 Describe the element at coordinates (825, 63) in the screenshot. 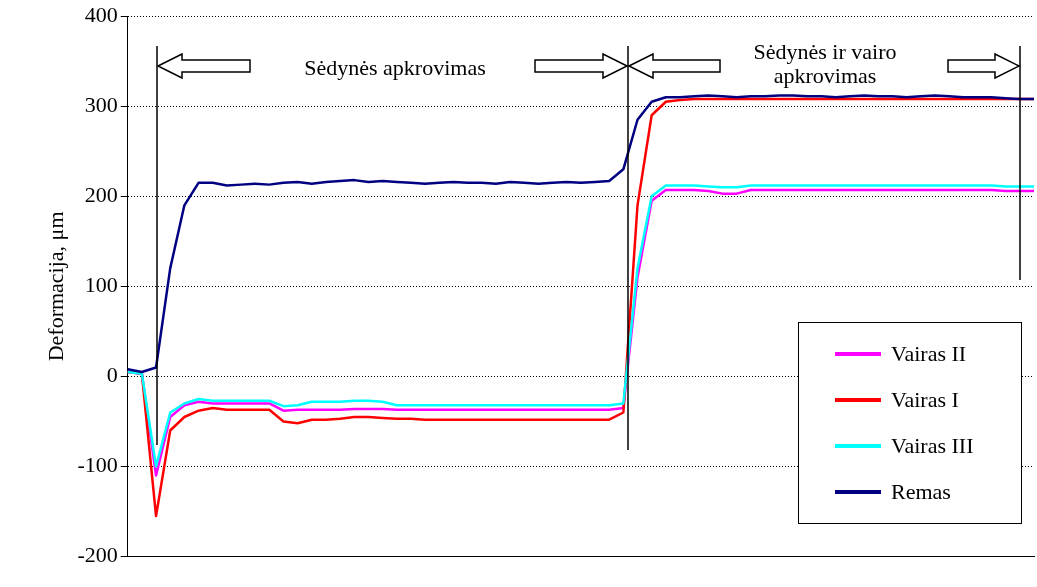

I see `annotation: Sėdynės ir vairo apkrovimas` at that location.